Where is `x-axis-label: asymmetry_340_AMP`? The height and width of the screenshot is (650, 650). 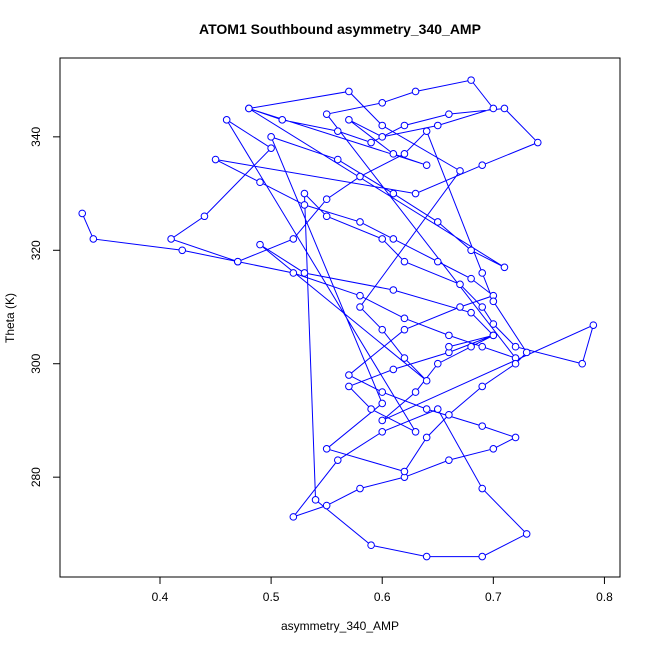 x-axis-label: asymmetry_340_AMP is located at coordinates (340, 626).